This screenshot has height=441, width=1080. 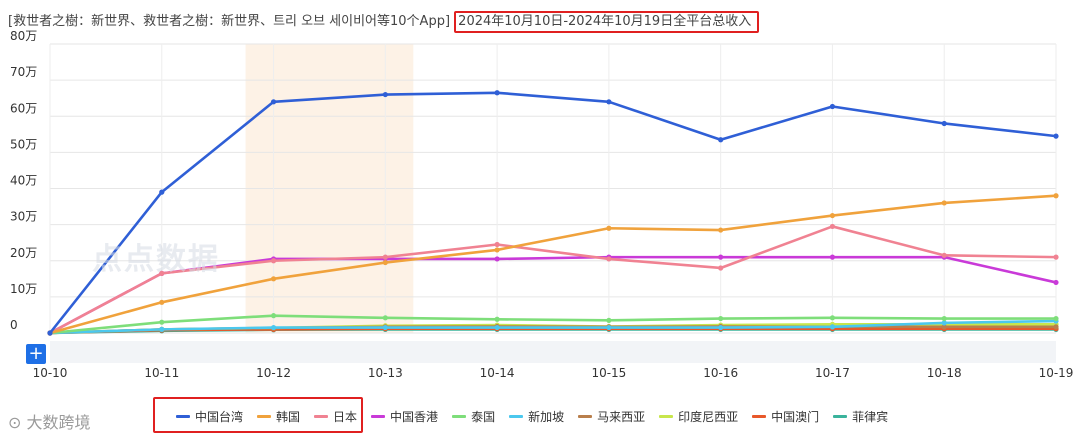 What do you see at coordinates (546, 417) in the screenshot?
I see `legend-label: 新加坡` at bounding box center [546, 417].